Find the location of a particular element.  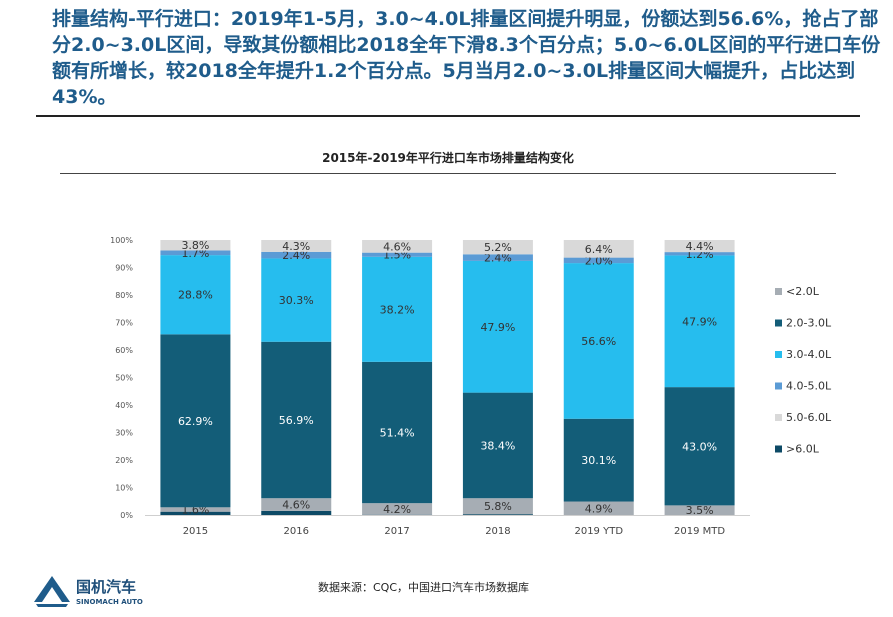

legend-label: 2.0-3.0L is located at coordinates (809, 323).